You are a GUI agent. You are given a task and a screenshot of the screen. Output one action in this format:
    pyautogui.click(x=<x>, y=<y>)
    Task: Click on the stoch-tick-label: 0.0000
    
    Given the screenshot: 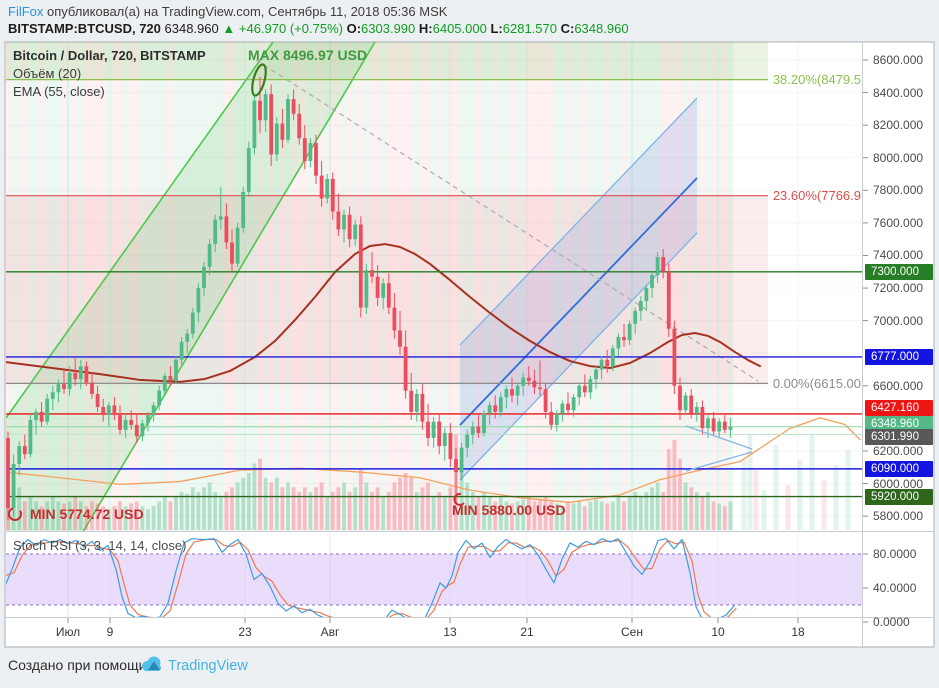 What is the action you would take?
    pyautogui.click(x=891, y=622)
    